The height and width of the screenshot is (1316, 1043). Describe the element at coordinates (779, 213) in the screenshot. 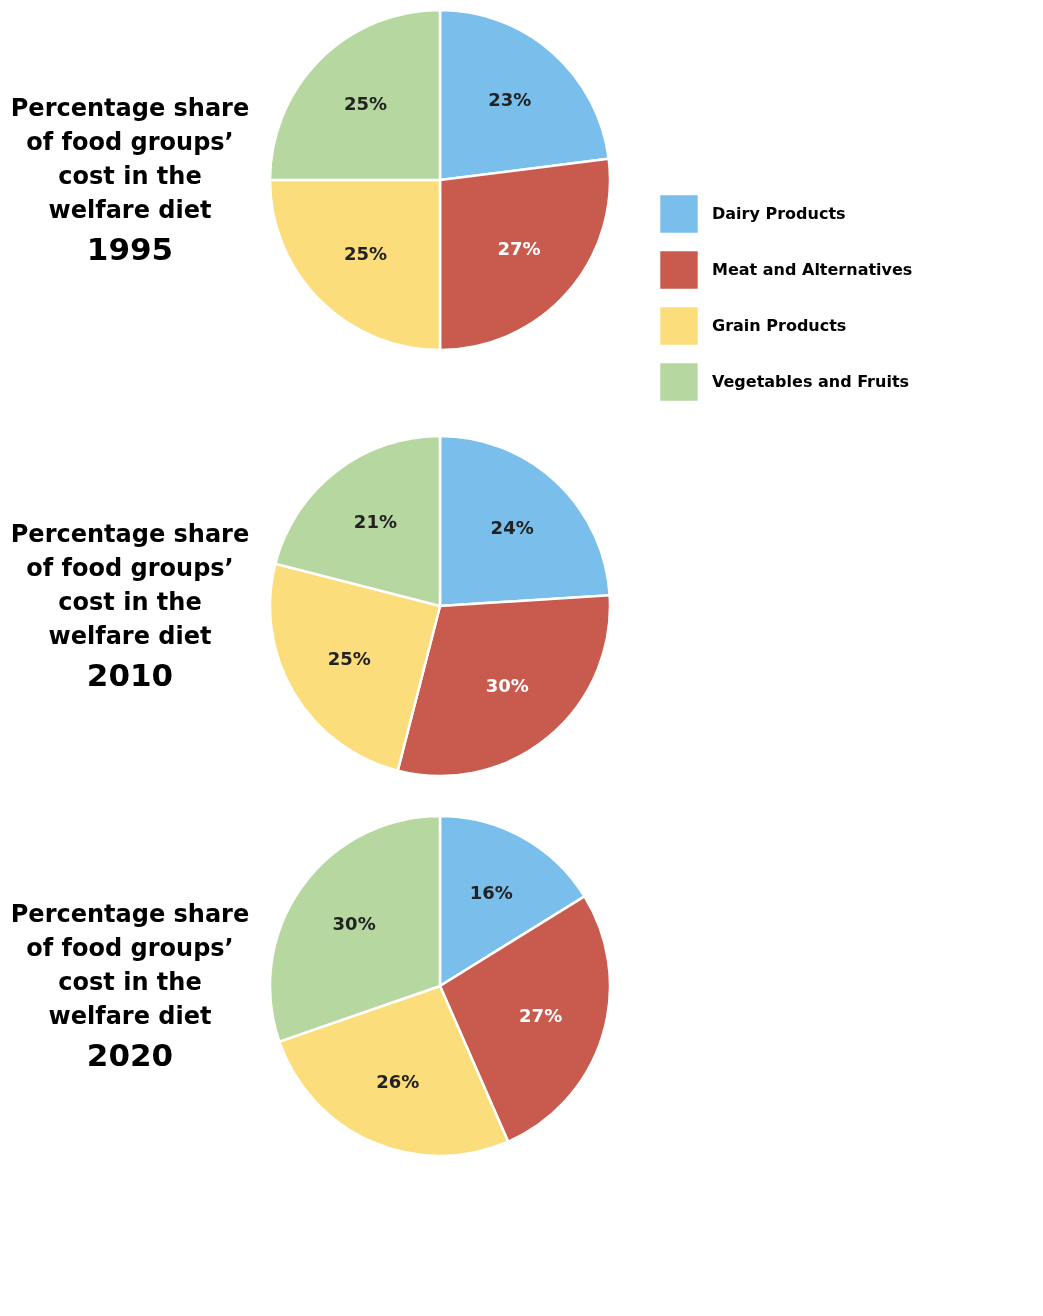

I see `legend-label: Dairy Products` at that location.